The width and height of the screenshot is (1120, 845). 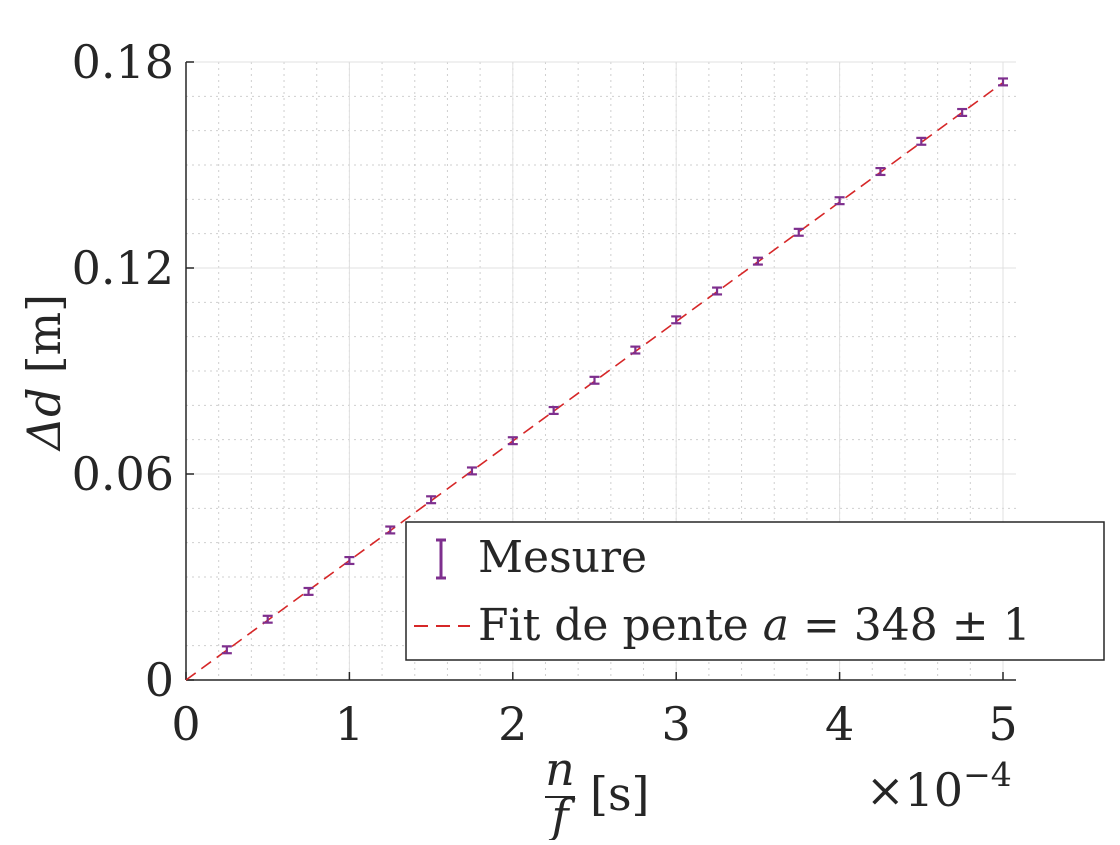 I want to click on legend-marker-mesure, so click(x=441, y=559).